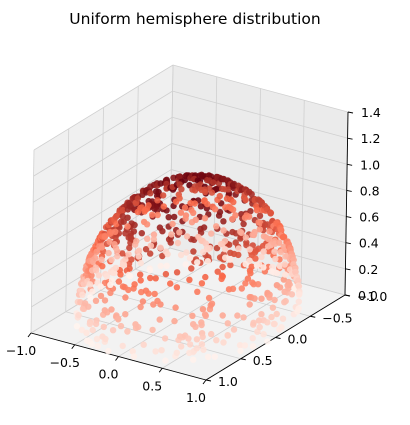 Image resolution: width=410 pixels, height=425 pixels. What do you see at coordinates (228, 381) in the screenshot?
I see `y-tick-label: 1.0` at bounding box center [228, 381].